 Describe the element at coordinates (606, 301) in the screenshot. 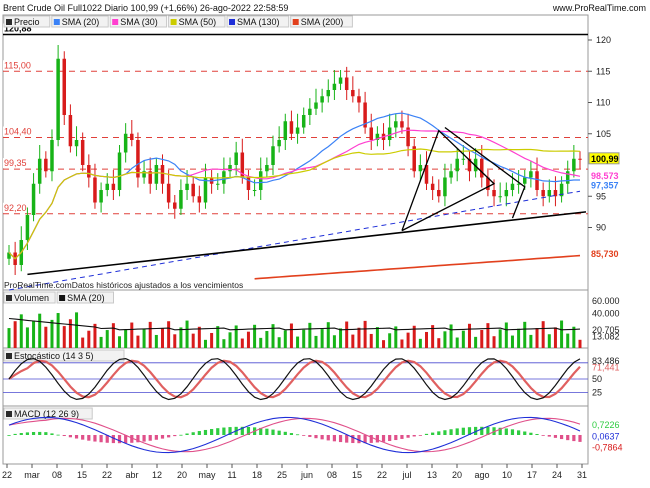

I see `volume-axis-label: 60.000` at that location.